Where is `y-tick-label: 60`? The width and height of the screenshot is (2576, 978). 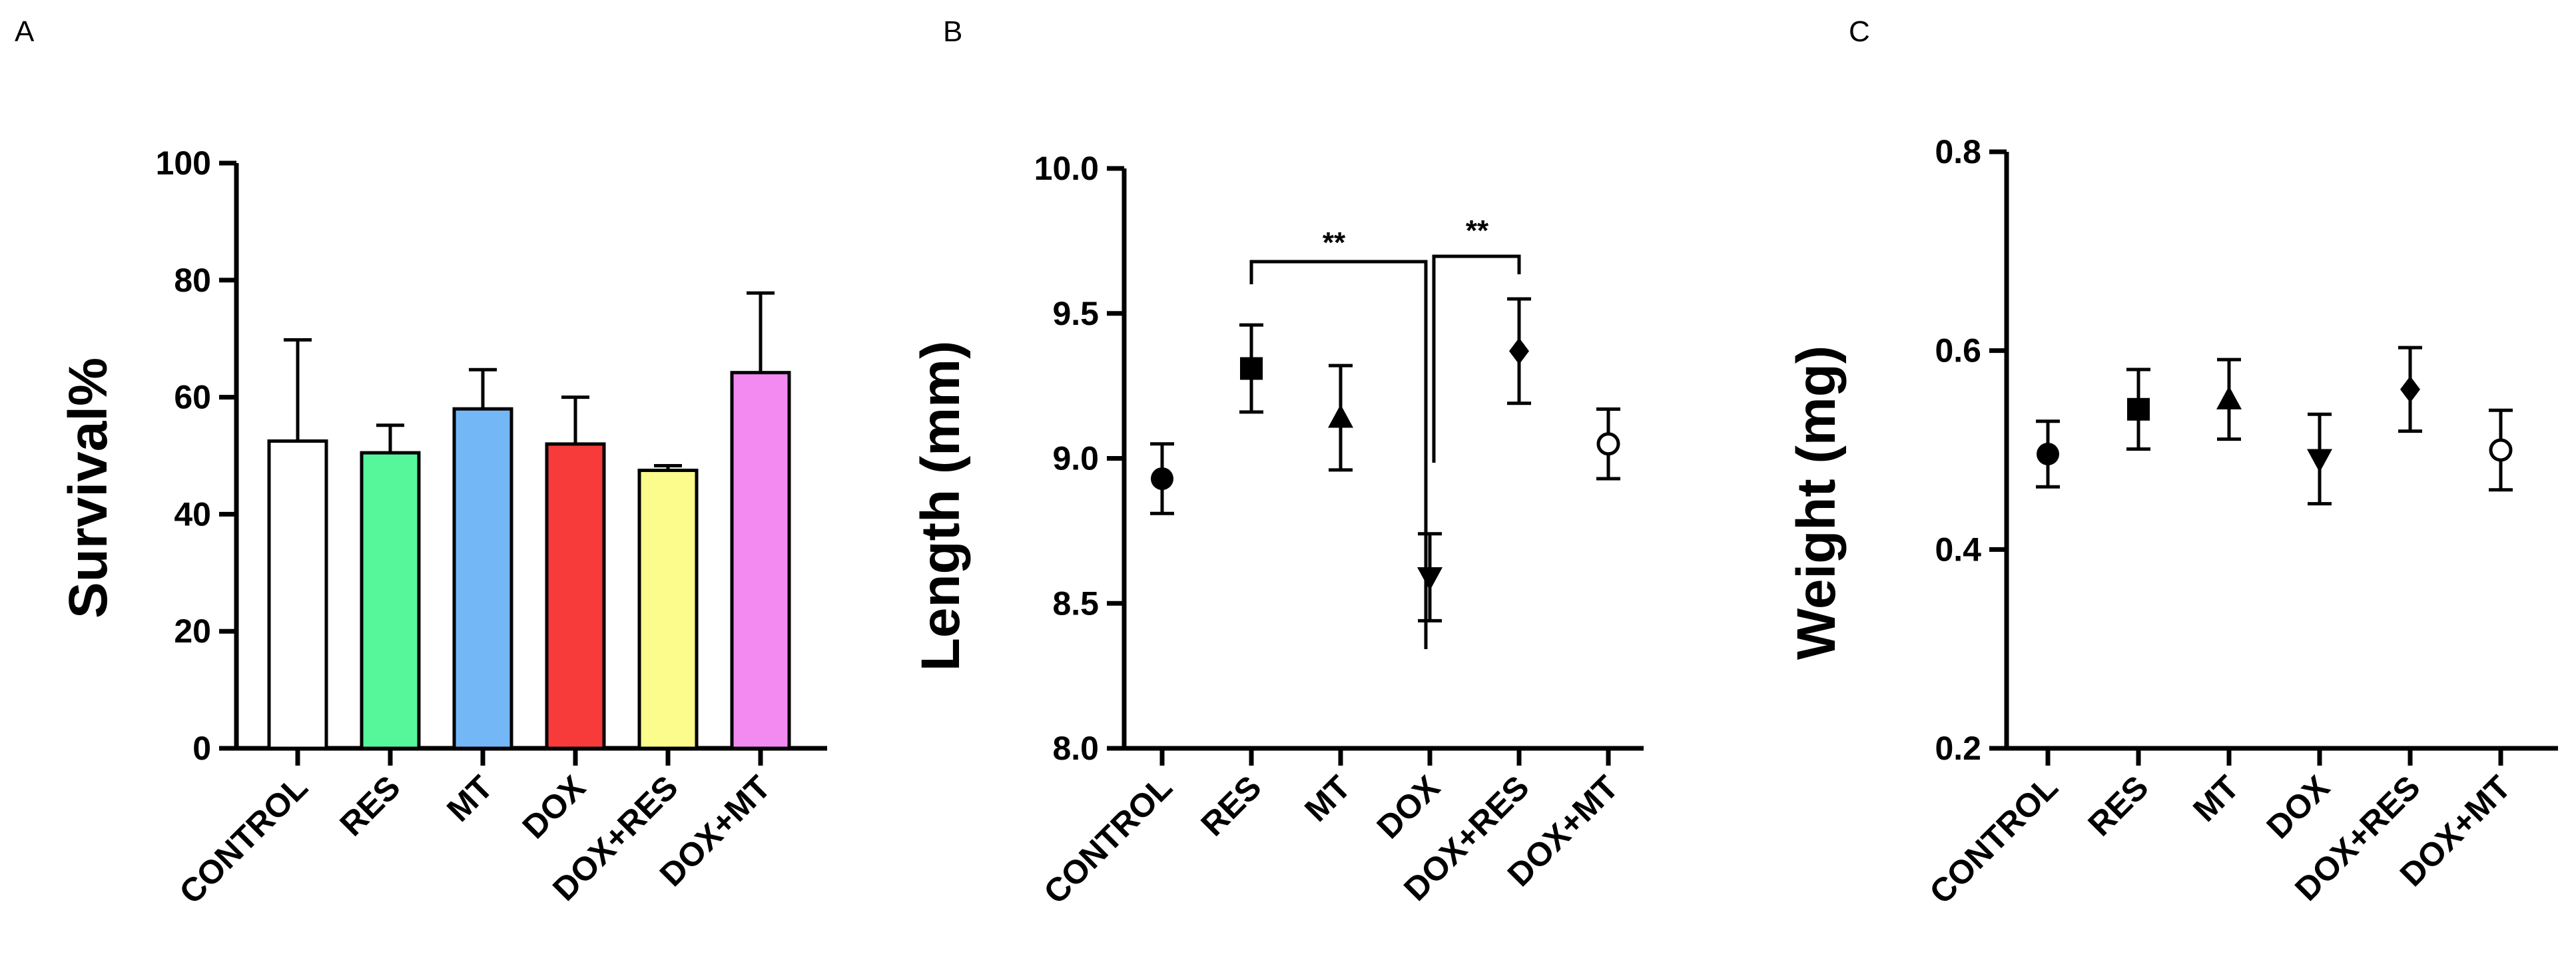 y-tick-label: 60 is located at coordinates (192, 398).